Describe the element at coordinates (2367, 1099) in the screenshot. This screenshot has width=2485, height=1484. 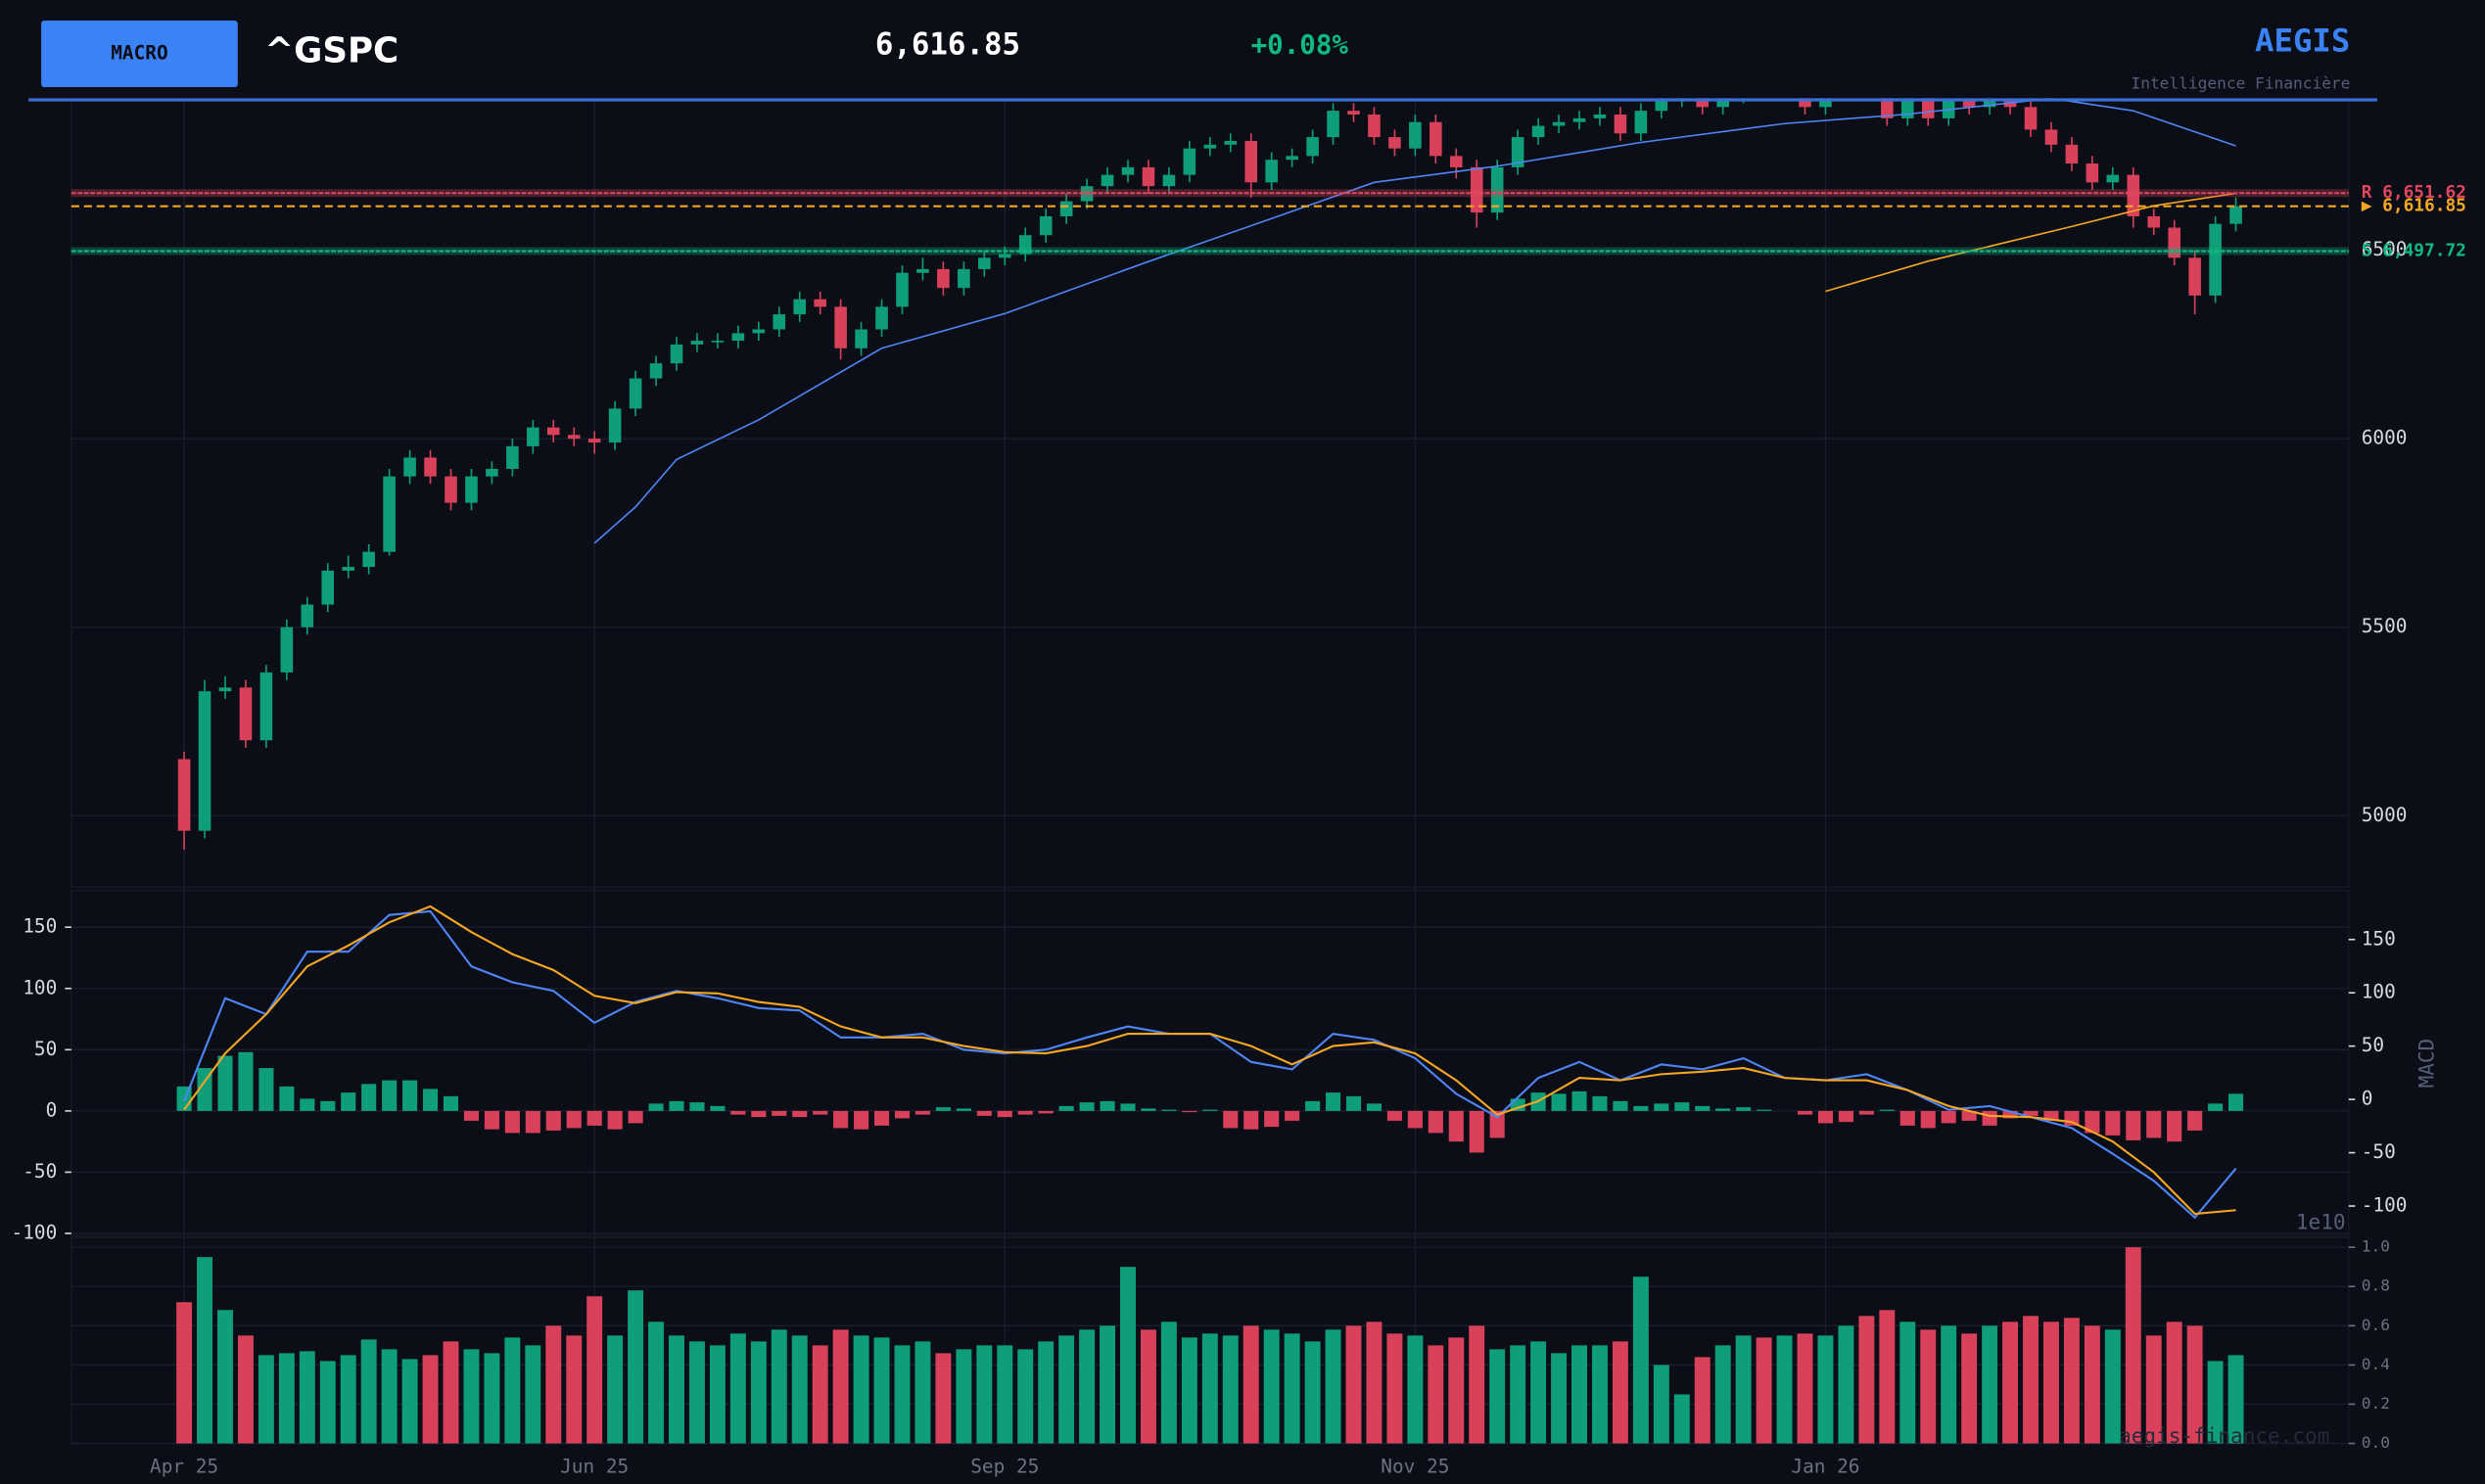
I see `y2-tick-label: 0` at that location.